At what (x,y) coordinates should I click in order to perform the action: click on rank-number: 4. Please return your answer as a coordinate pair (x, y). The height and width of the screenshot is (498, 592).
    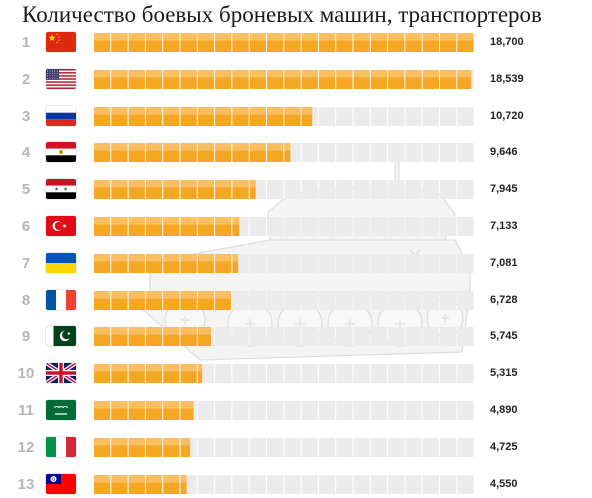
    Looking at the image, I should click on (26, 153).